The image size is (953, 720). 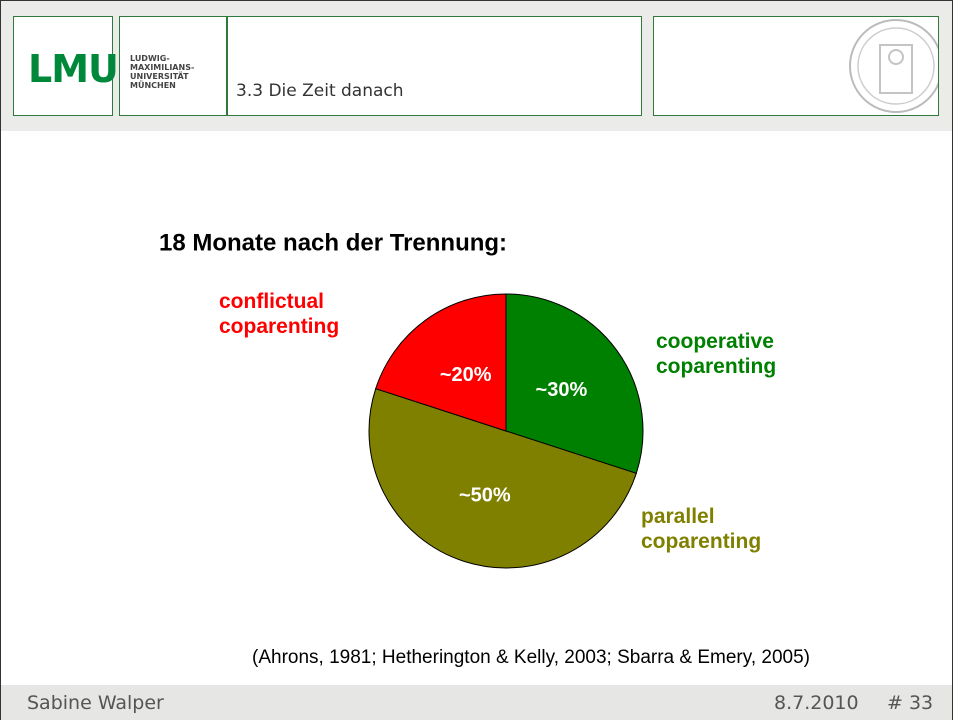 What do you see at coordinates (150, 58) in the screenshot?
I see `university-line: LUDWIG-` at bounding box center [150, 58].